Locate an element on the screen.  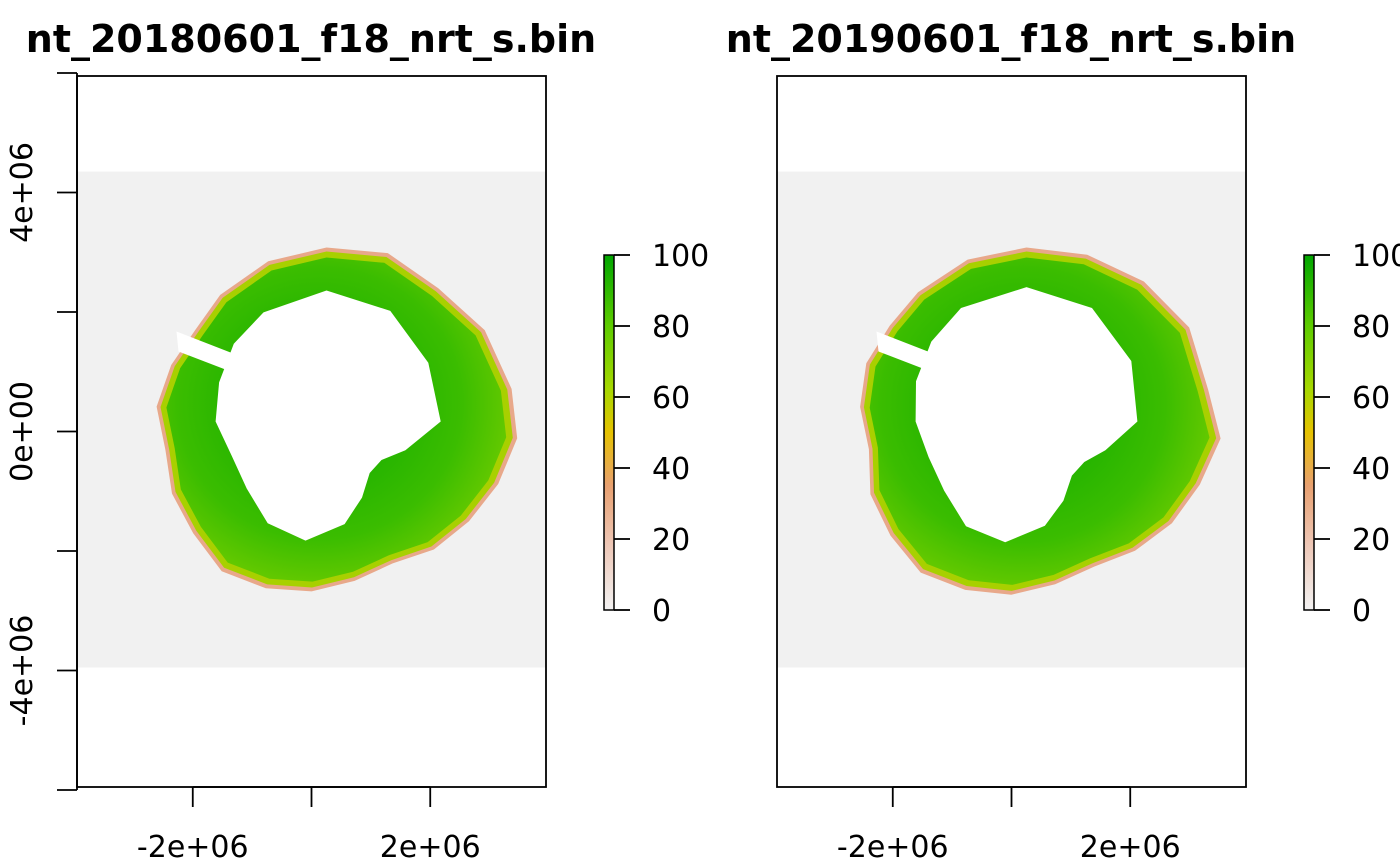
y-tick-label: 0e+00 is located at coordinates (22, 431).